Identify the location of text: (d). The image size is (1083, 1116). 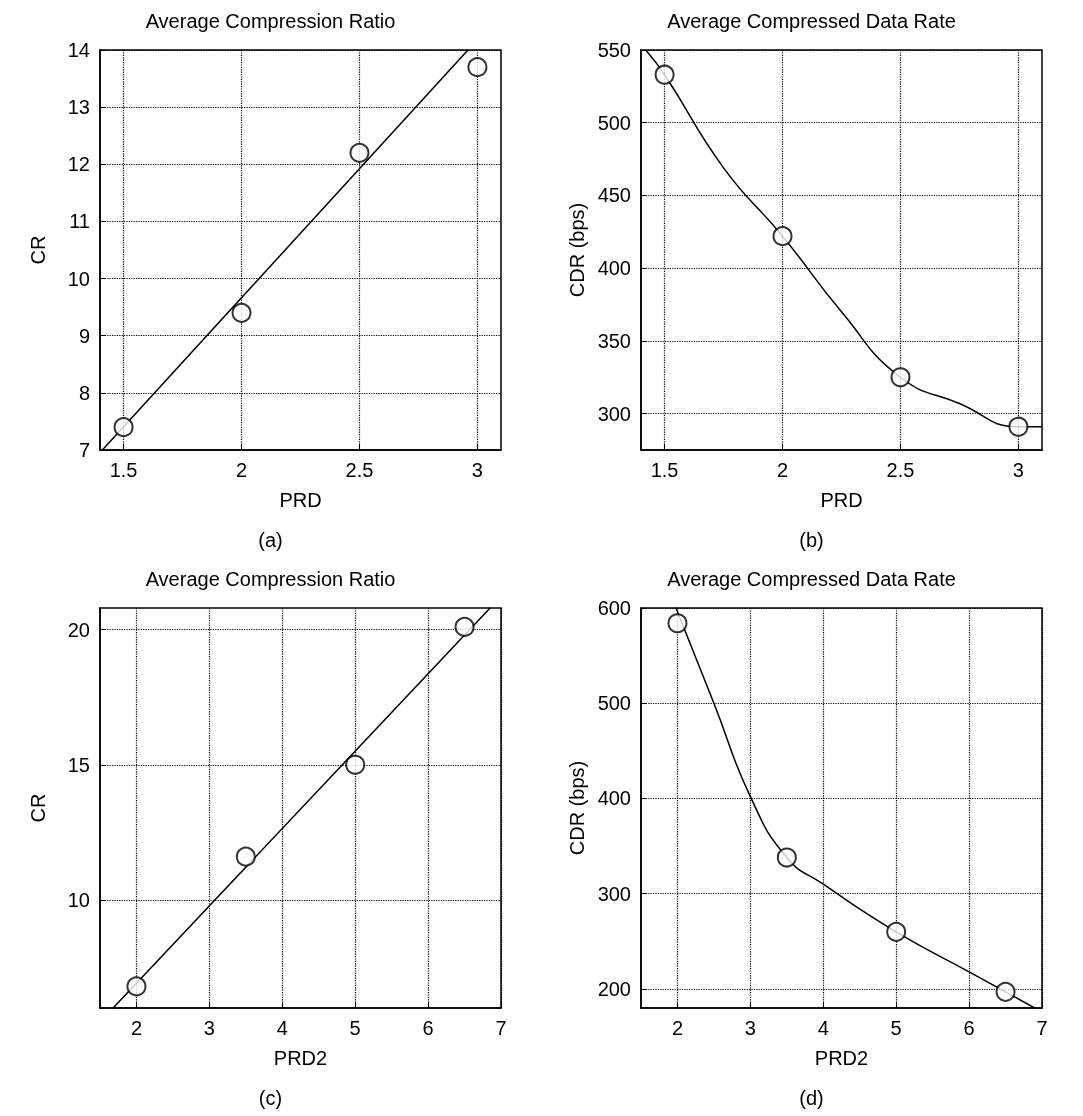
(811, 1098).